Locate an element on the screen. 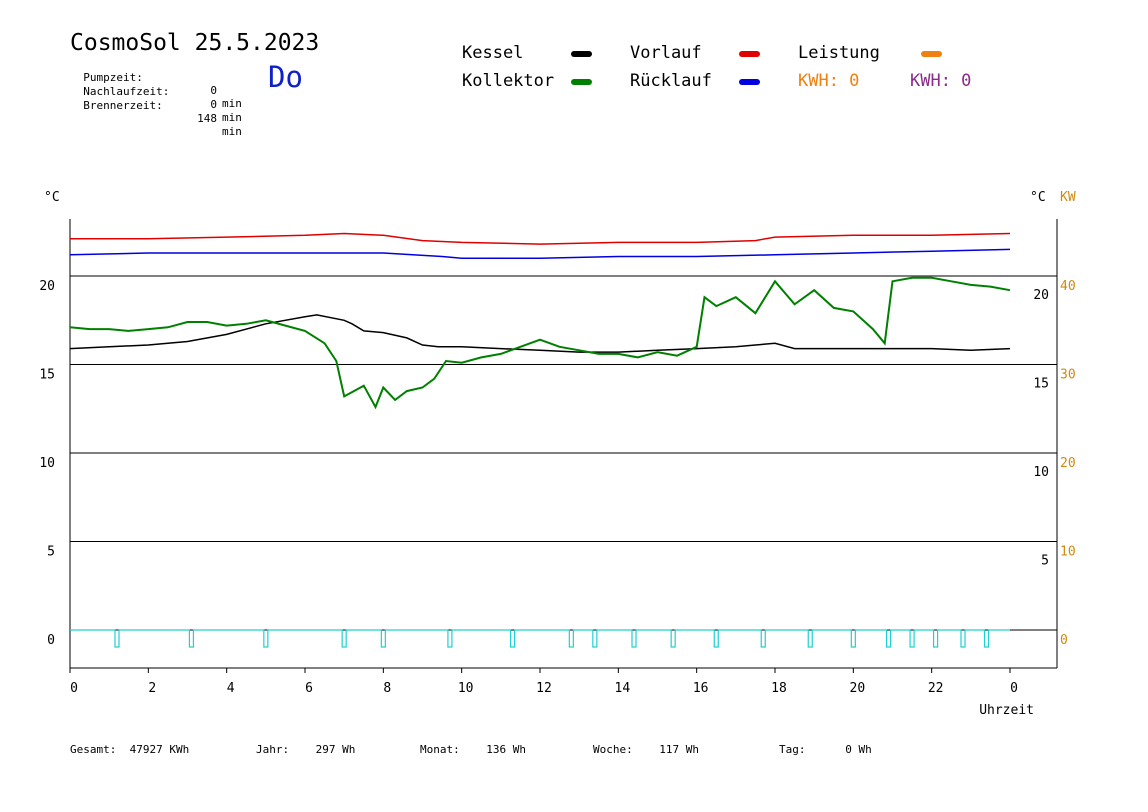 This screenshot has width=1148, height=812. footer-label: Woche: is located at coordinates (613, 749).